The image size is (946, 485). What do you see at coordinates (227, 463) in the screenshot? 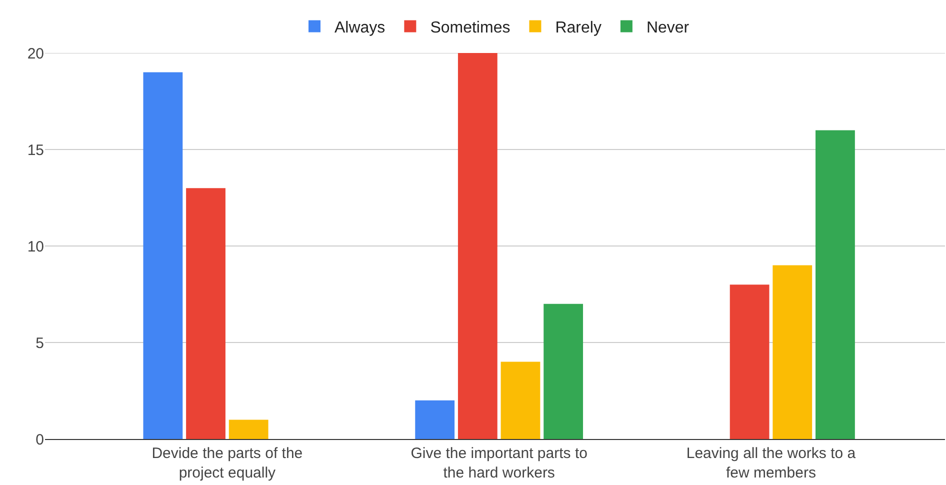
I see `x-tick-label: Devide the parts of the project equally` at bounding box center [227, 463].